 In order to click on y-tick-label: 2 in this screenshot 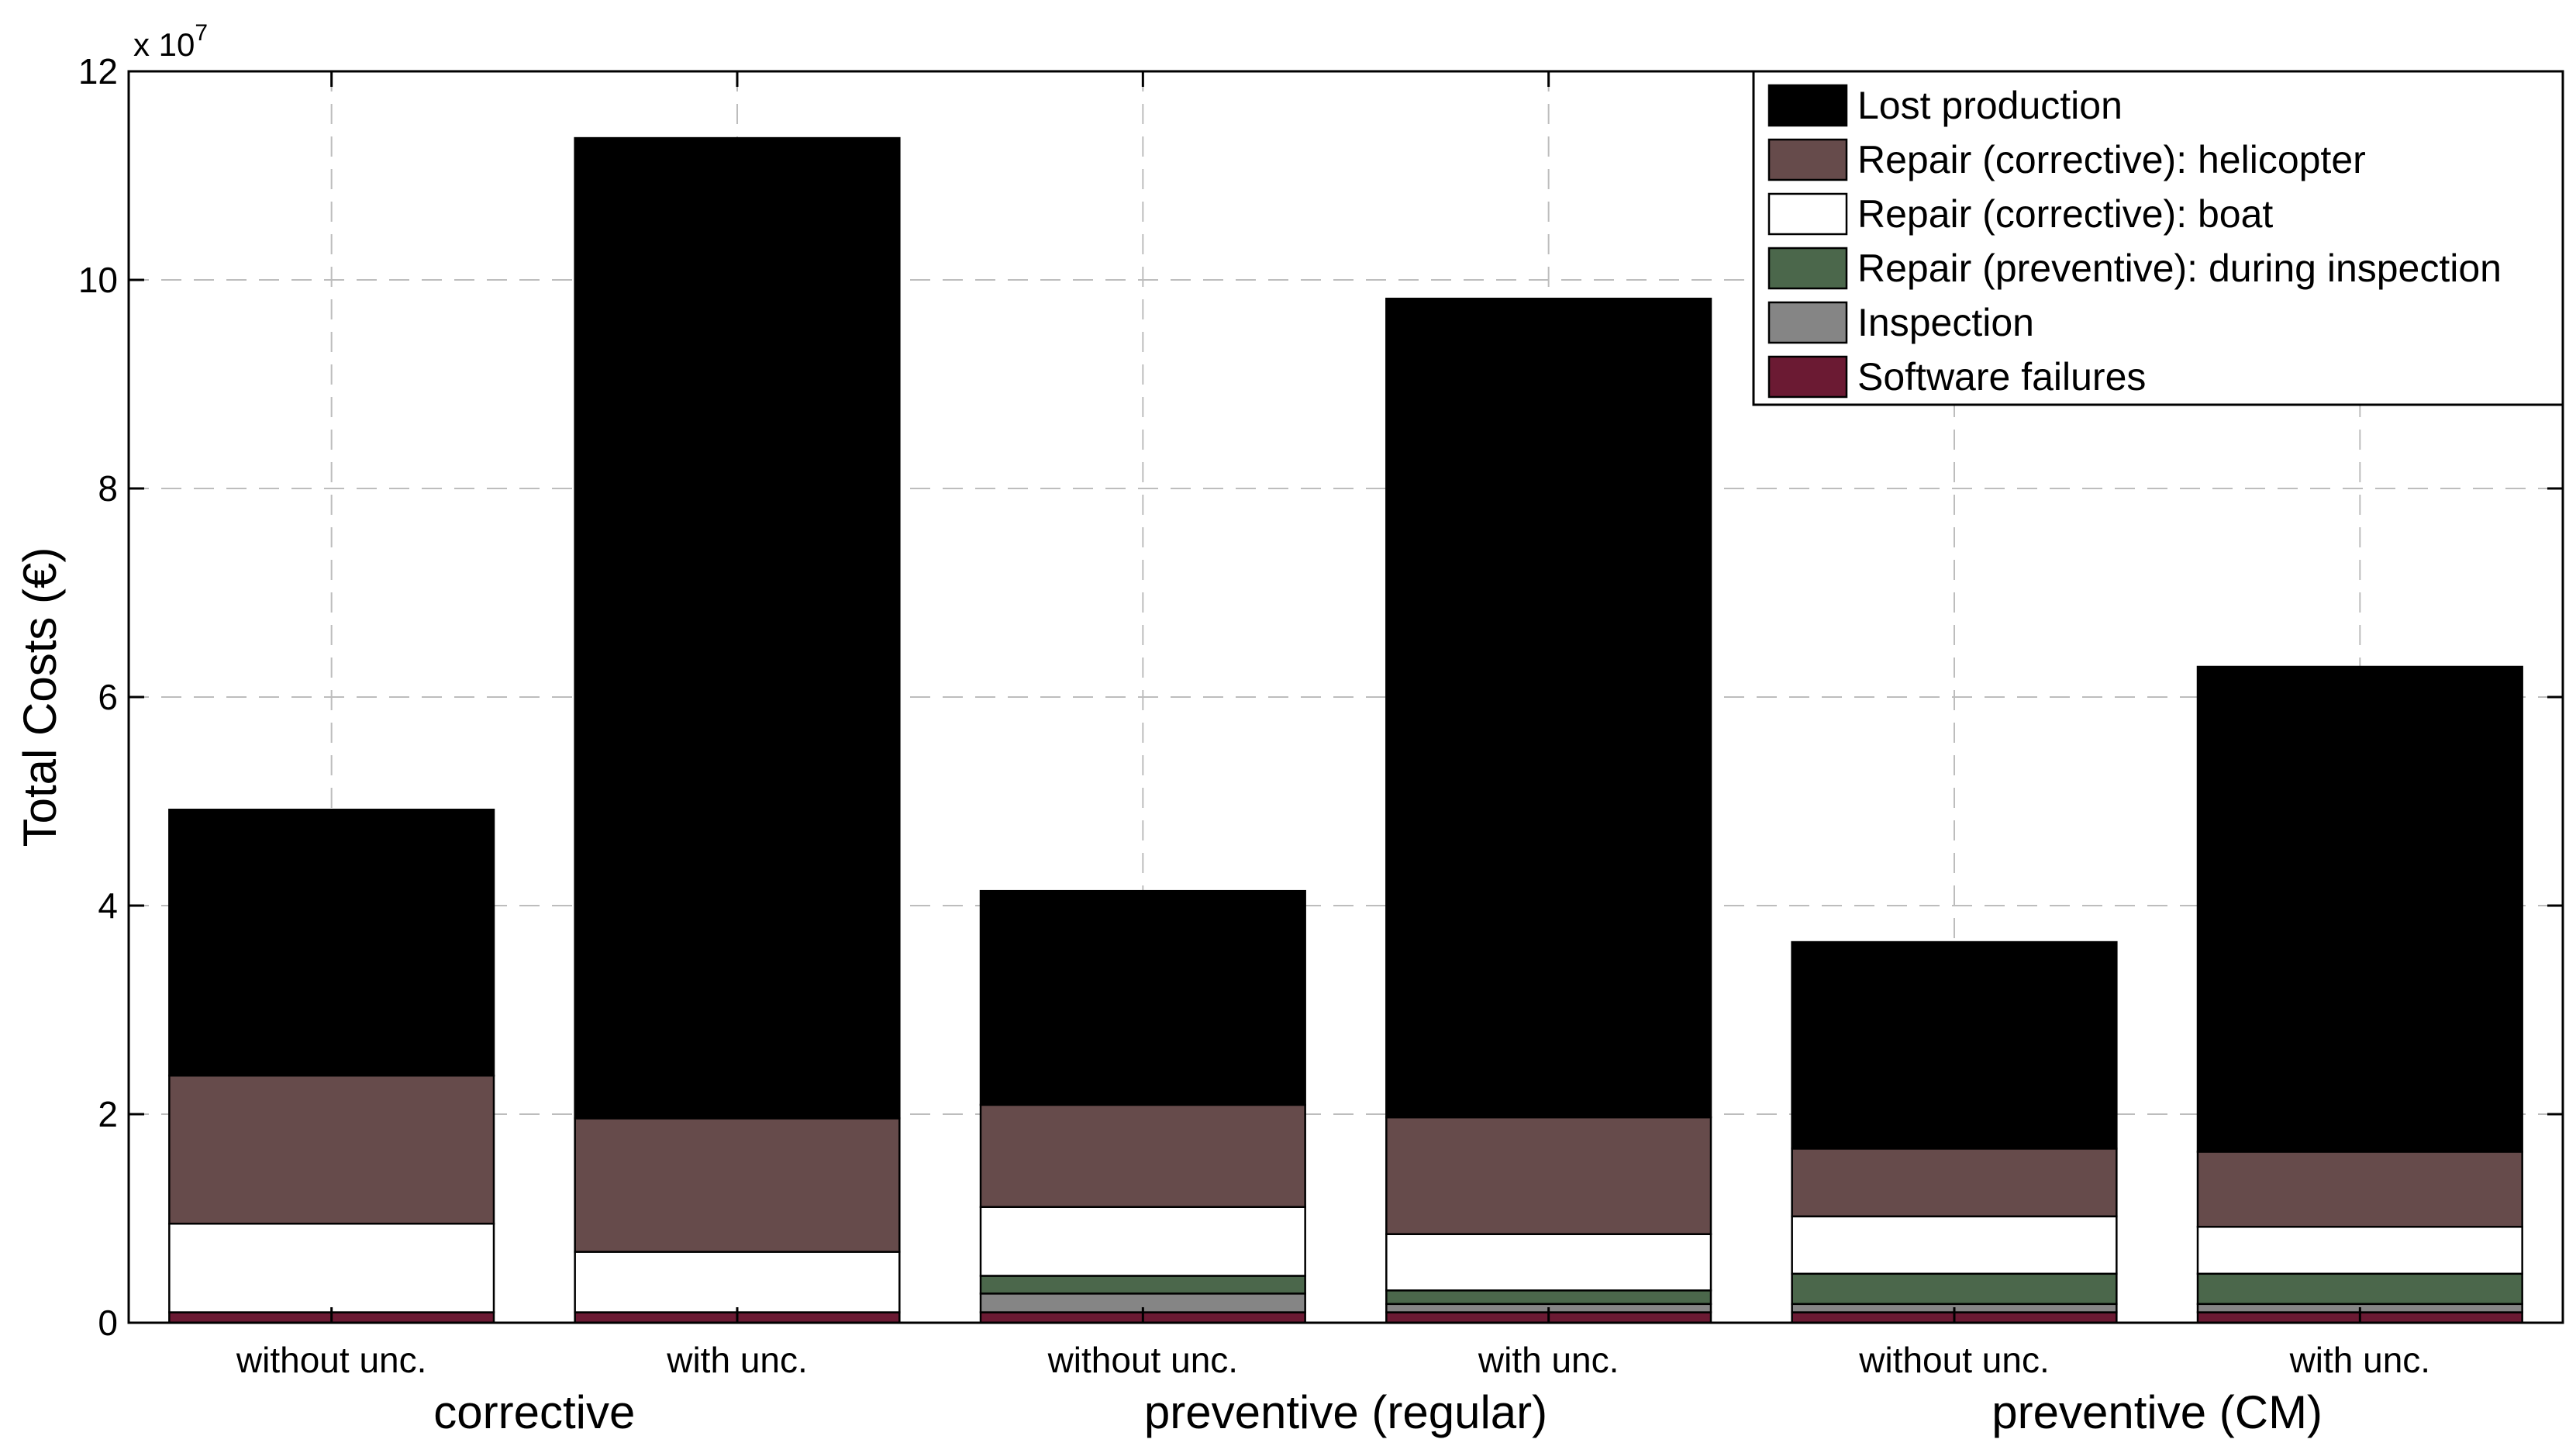, I will do `click(108, 1114)`.